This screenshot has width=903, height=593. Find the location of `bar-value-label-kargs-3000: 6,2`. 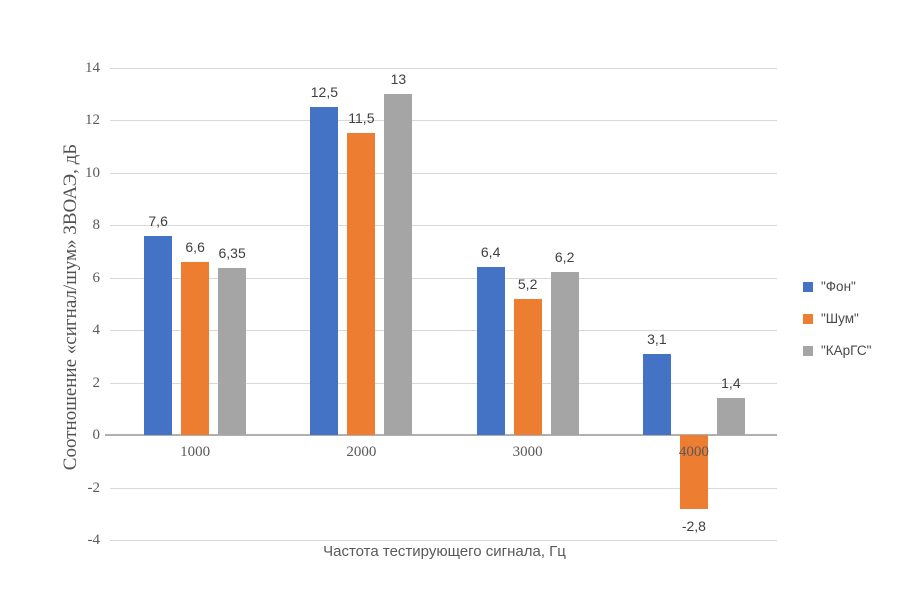

bar-value-label-kargs-3000: 6,2 is located at coordinates (564, 257).